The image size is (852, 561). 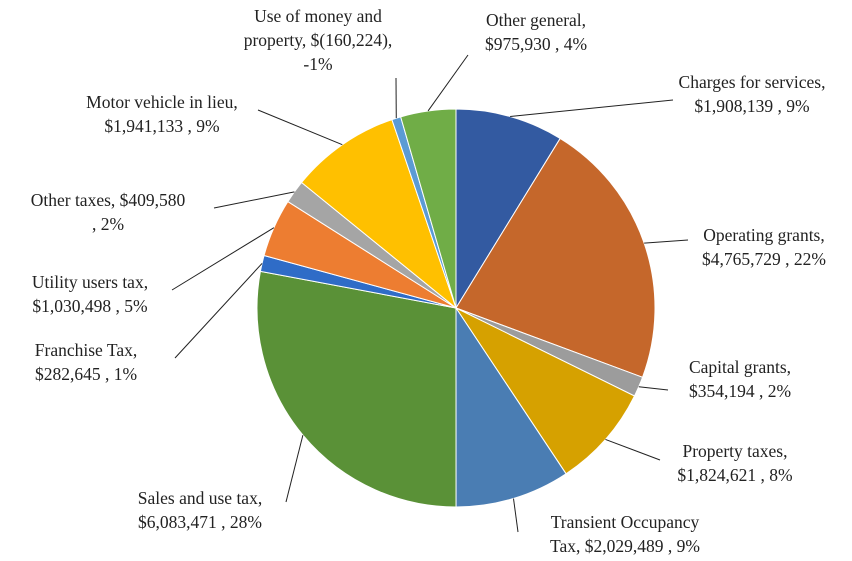 What do you see at coordinates (735, 451) in the screenshot?
I see `data-label: Property taxes,` at bounding box center [735, 451].